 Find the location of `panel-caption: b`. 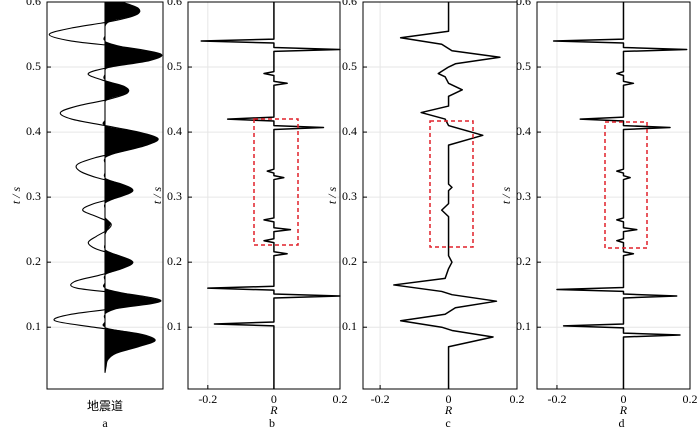

panel-caption: b is located at coordinates (272, 423).